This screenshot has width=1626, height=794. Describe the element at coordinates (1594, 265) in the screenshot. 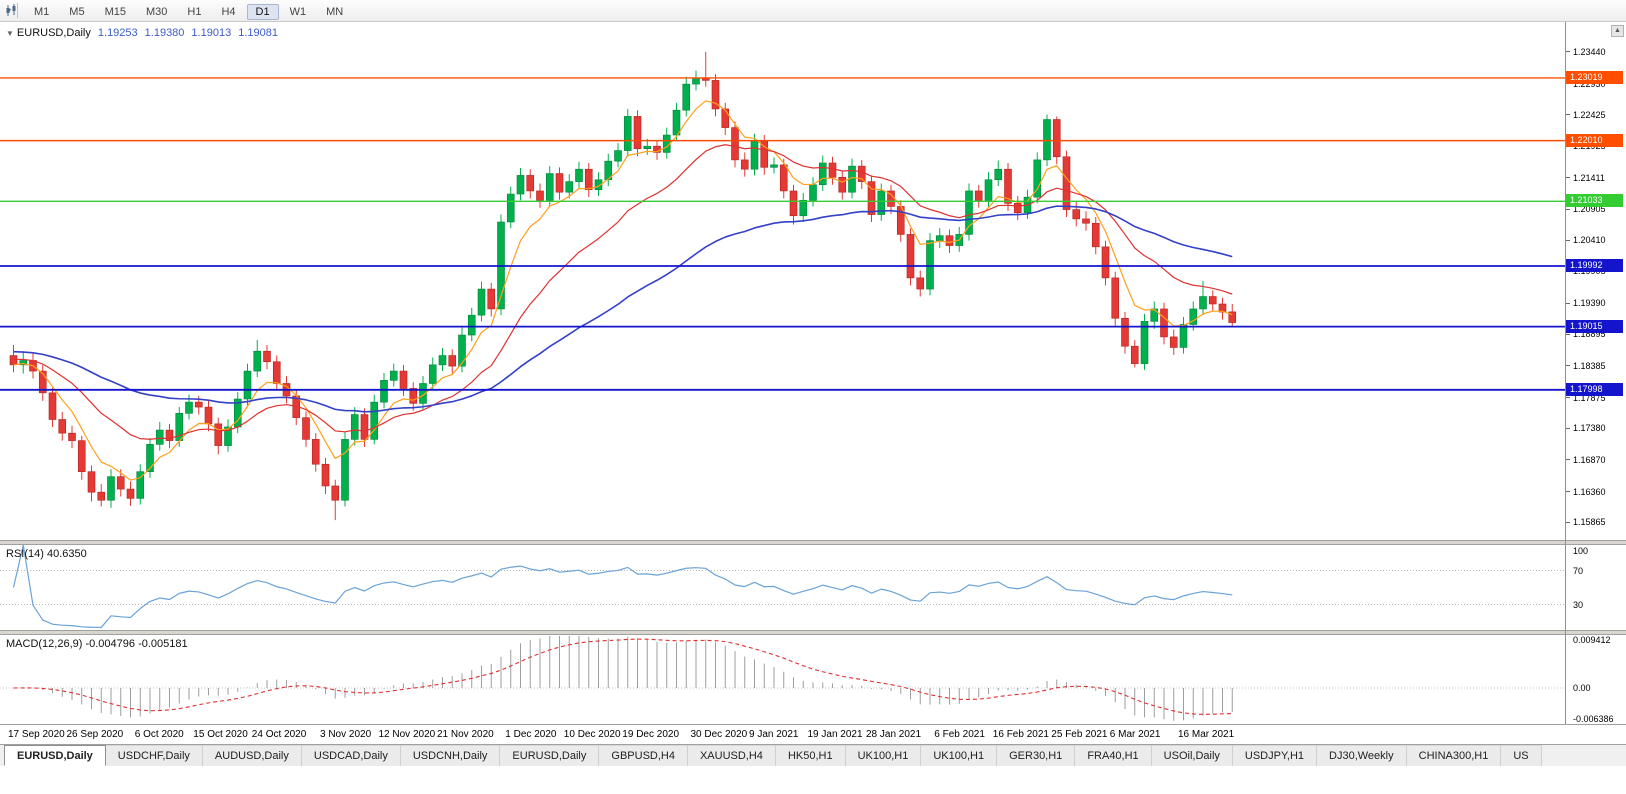

I see `hline-price-tag: 1.19992` at that location.